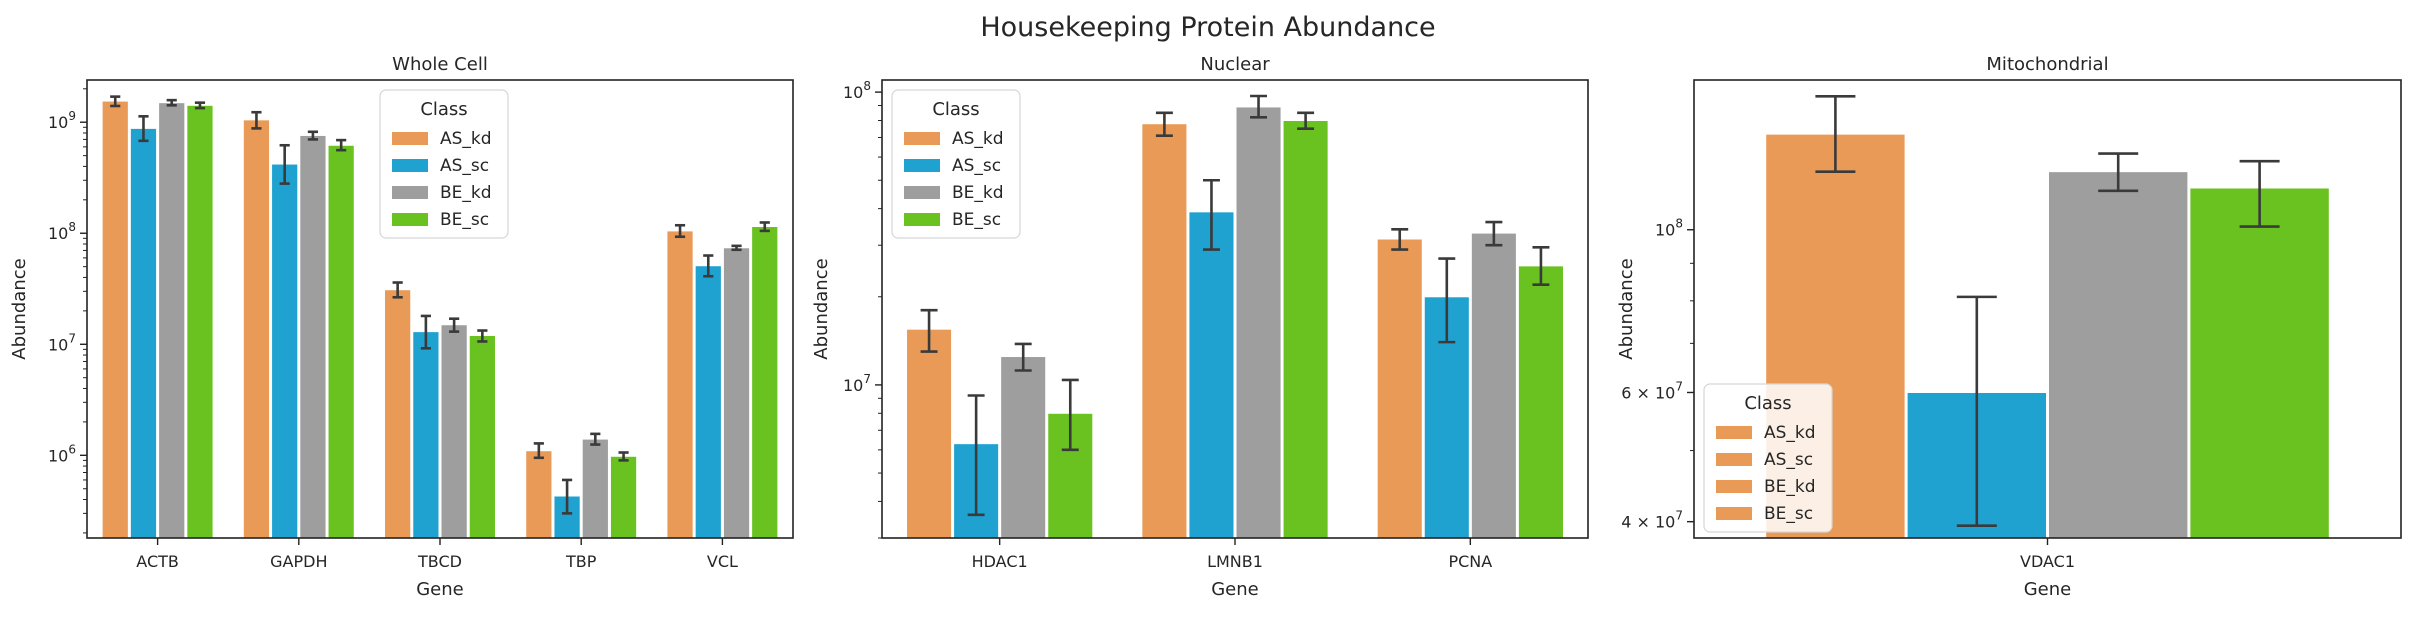  What do you see at coordinates (1652, 520) in the screenshot?
I see `y-tick-label: 4 × 10⁷` at bounding box center [1652, 520].